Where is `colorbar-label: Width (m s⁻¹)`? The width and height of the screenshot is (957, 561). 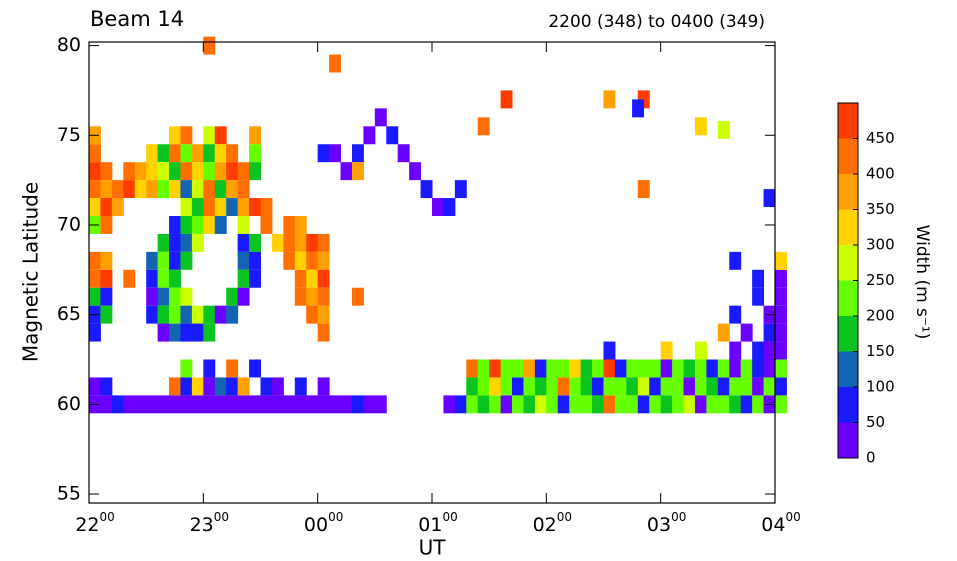
colorbar-label: Width (m s⁻¹) is located at coordinates (922, 282).